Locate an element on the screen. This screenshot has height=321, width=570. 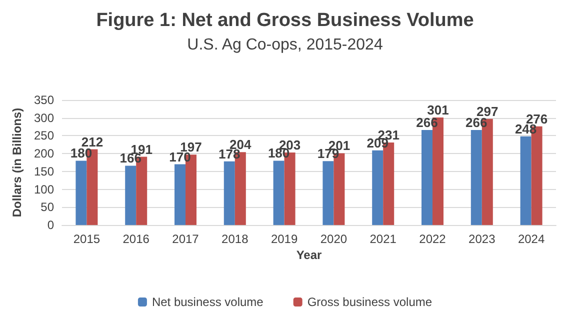
x-axis-title: Year is located at coordinates (309, 255).